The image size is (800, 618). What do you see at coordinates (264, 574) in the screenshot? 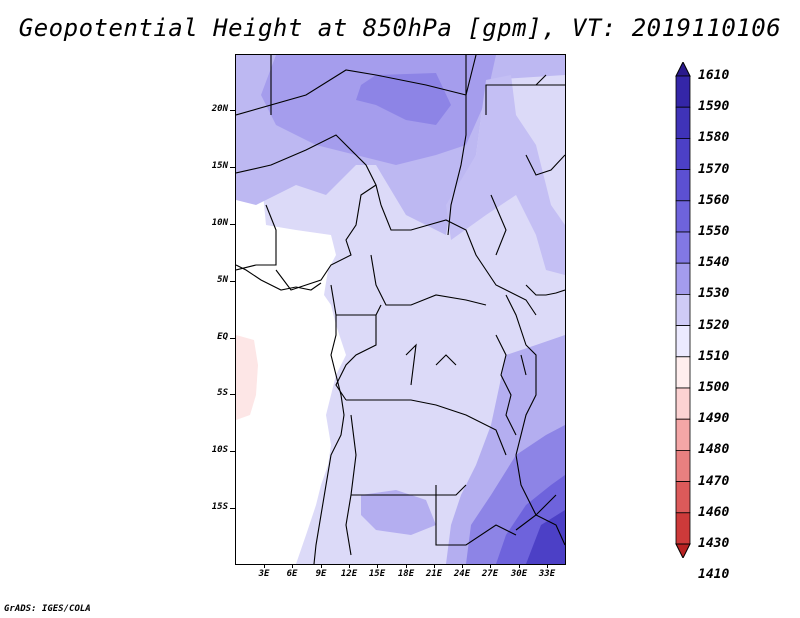
I see `lon-label: 3E` at bounding box center [264, 574].